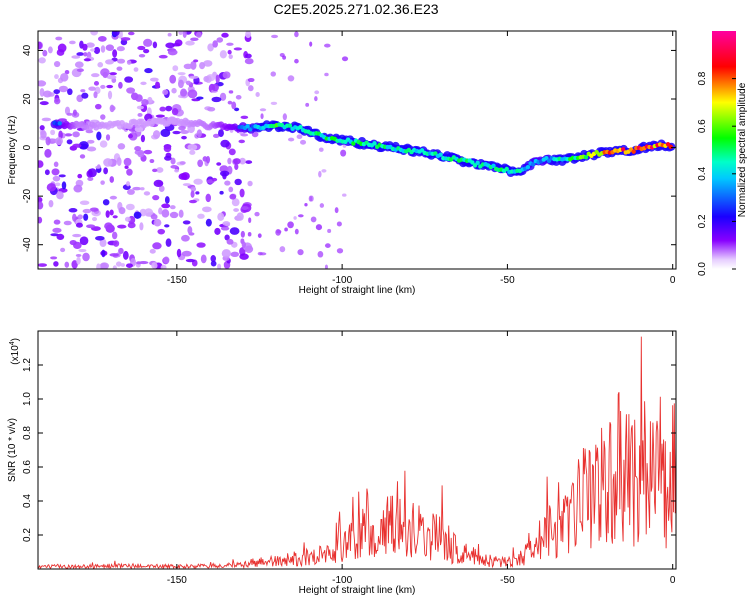  Describe the element at coordinates (702, 269) in the screenshot. I see `colorbar-tick-label: 0.0` at that location.